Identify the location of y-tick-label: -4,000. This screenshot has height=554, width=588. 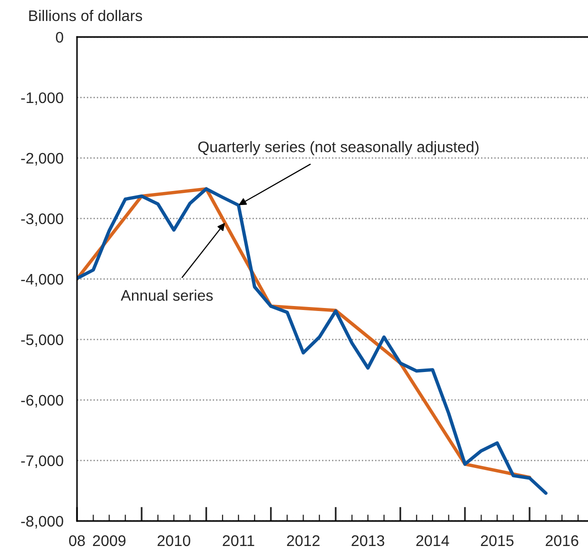
(42, 280).